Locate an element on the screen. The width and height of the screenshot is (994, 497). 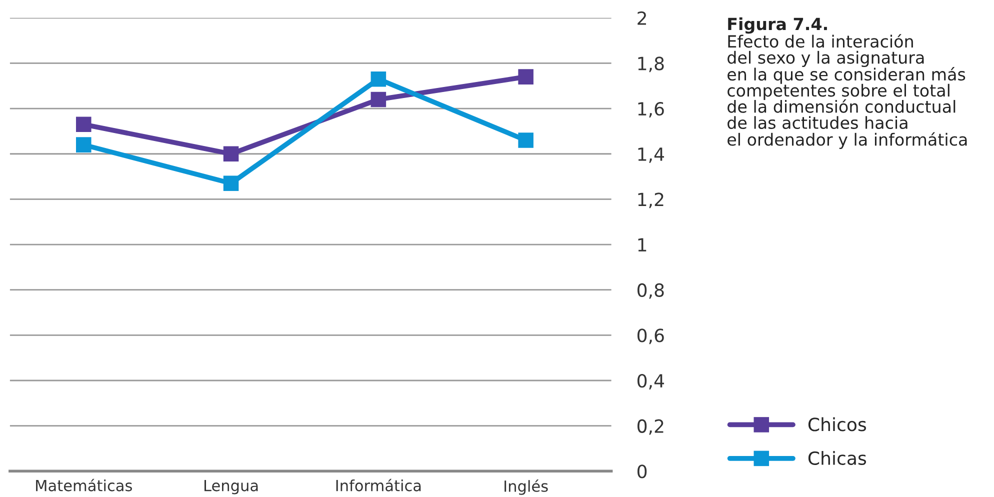
text: Figura 7.4. is located at coordinates (777, 25).